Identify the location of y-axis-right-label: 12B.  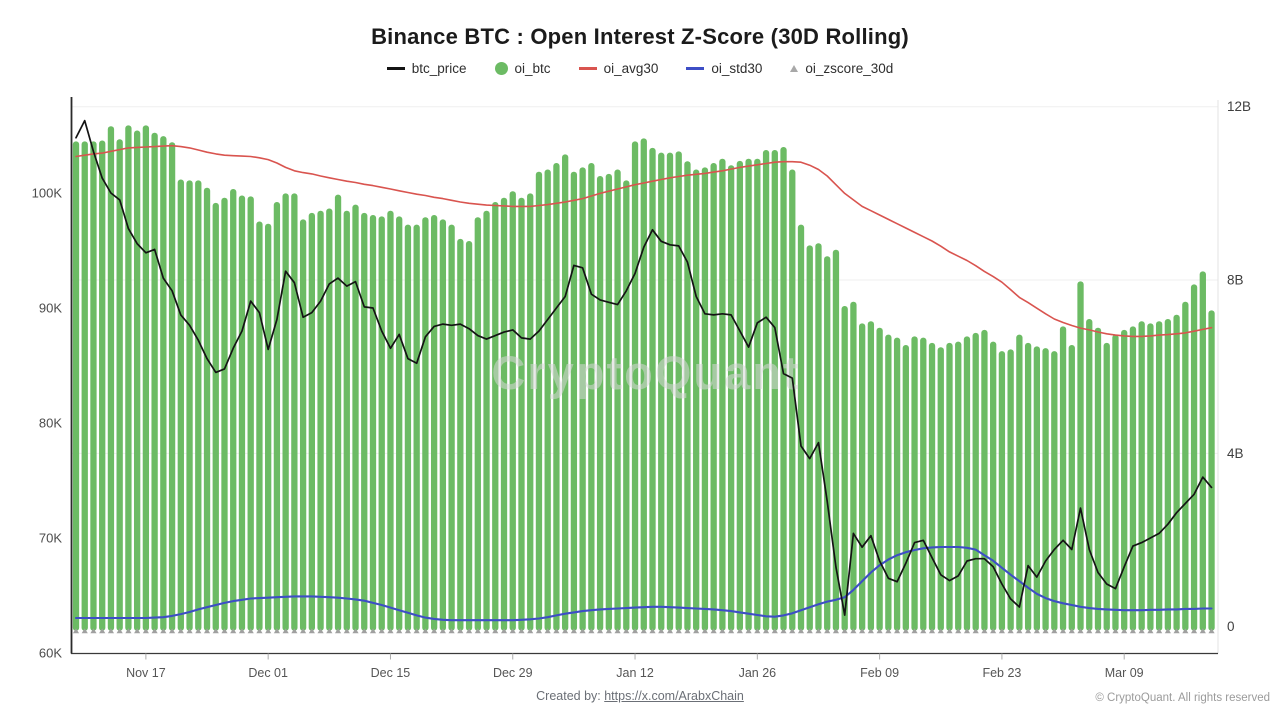
(1239, 106).